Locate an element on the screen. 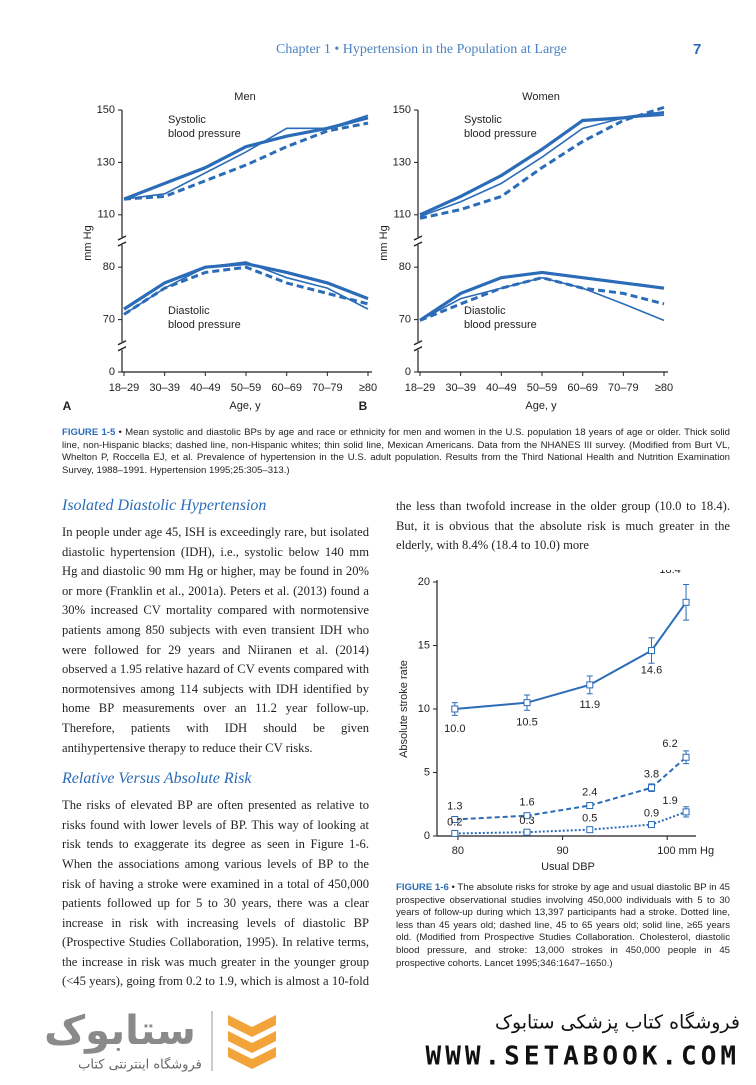 The height and width of the screenshot is (1085, 756). value-label: 0.2 is located at coordinates (454, 822).